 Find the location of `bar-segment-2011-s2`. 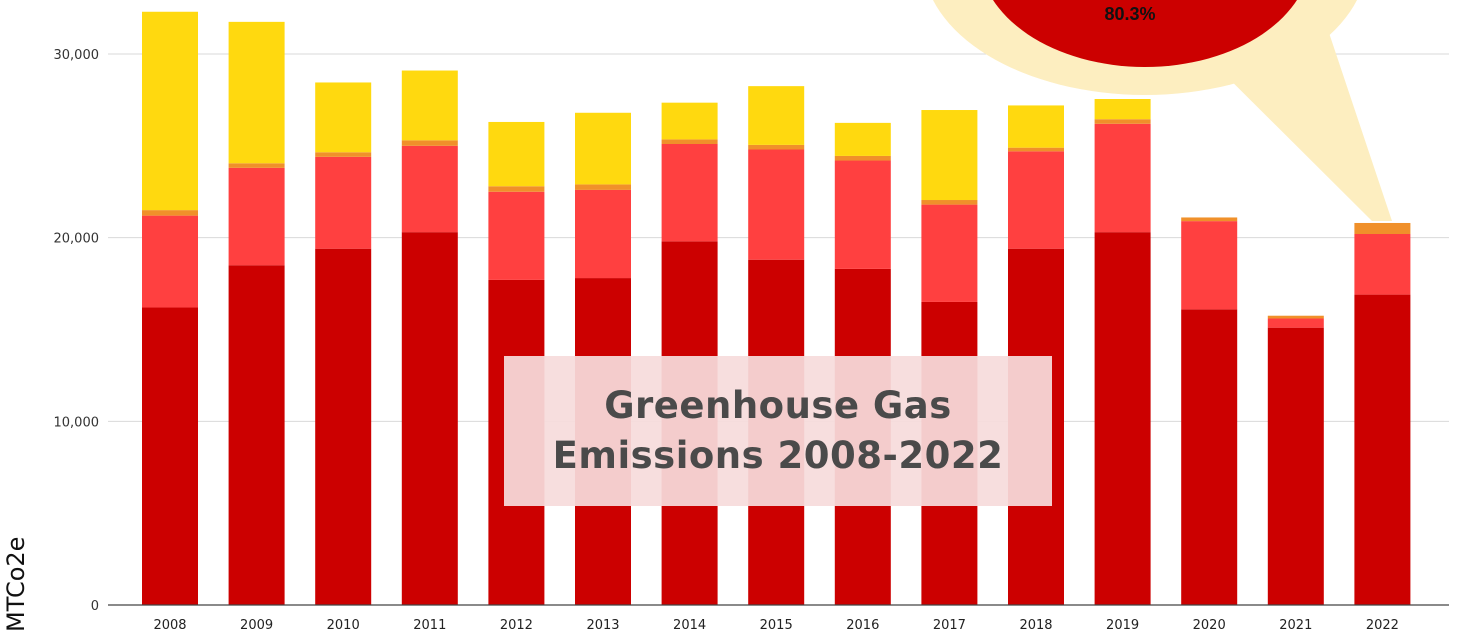

bar-segment-2011-s2 is located at coordinates (429, 189).